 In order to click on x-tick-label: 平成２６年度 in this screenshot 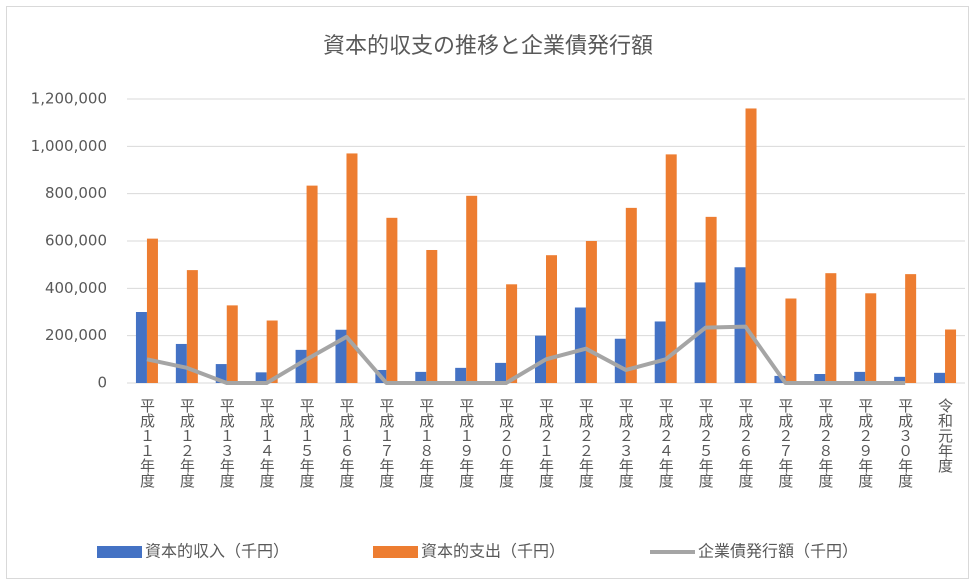, I will do `click(746, 443)`.